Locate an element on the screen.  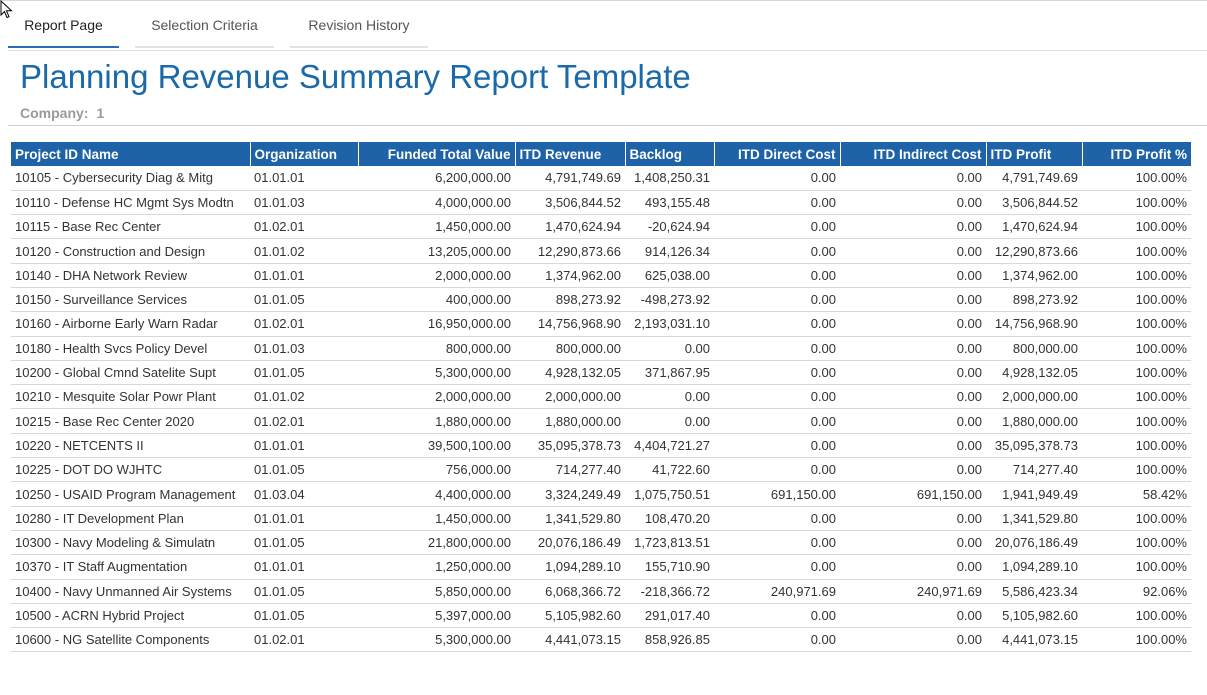
column-header-project-id-name: Project ID Name is located at coordinates (131, 154).